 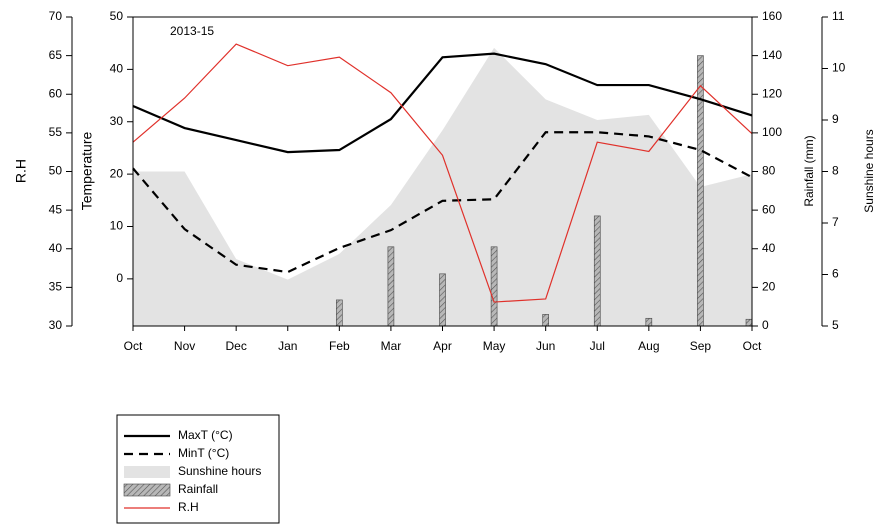 I want to click on x-tick-label: Jul, so click(x=597, y=346).